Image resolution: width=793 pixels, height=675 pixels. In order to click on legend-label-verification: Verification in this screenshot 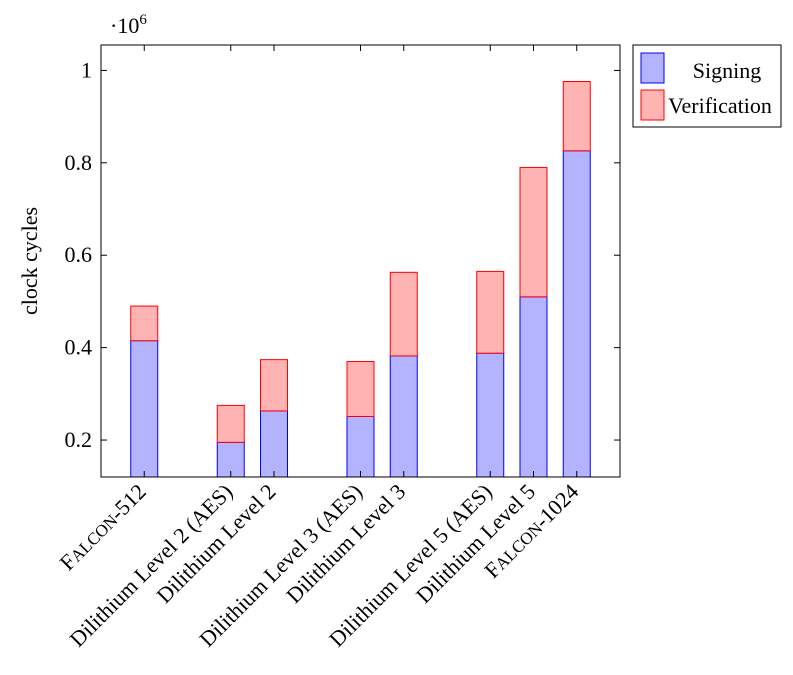, I will do `click(720, 105)`.